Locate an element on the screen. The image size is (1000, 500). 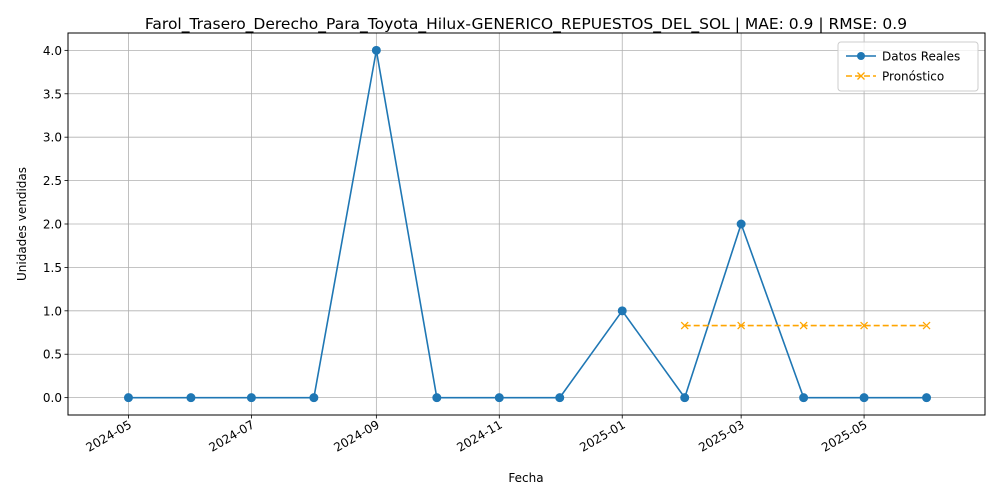
legend: Datos Reales Pronóstico is located at coordinates (908, 66).